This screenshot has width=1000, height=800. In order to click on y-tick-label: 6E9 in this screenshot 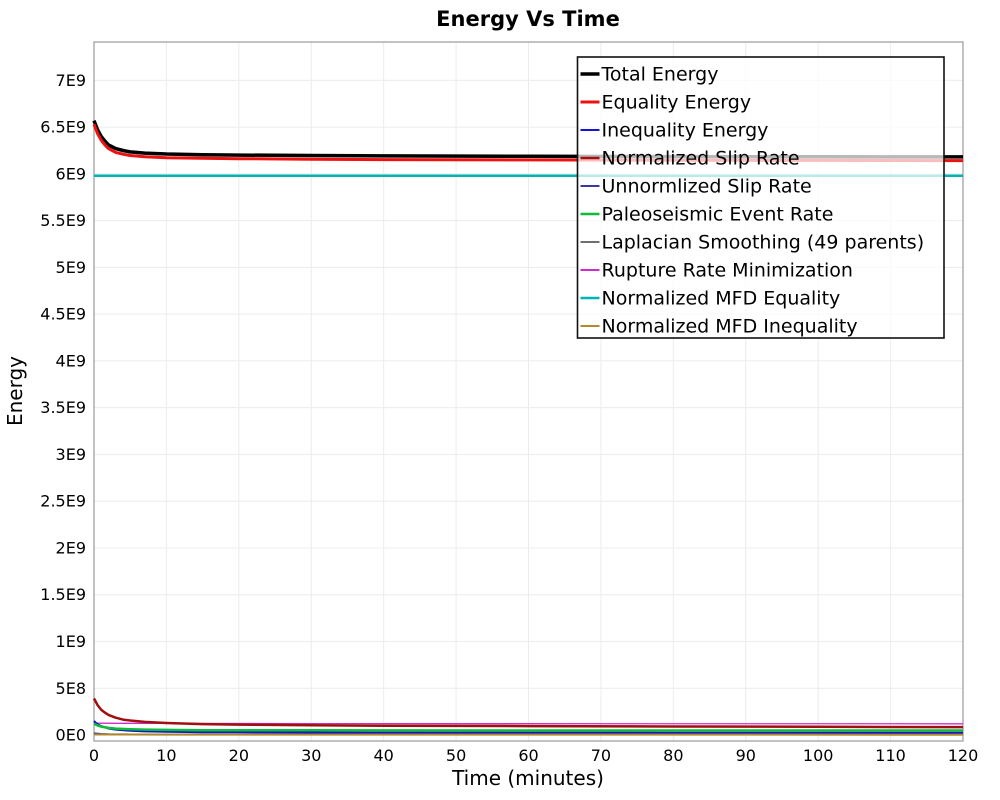, I will do `click(71, 173)`.